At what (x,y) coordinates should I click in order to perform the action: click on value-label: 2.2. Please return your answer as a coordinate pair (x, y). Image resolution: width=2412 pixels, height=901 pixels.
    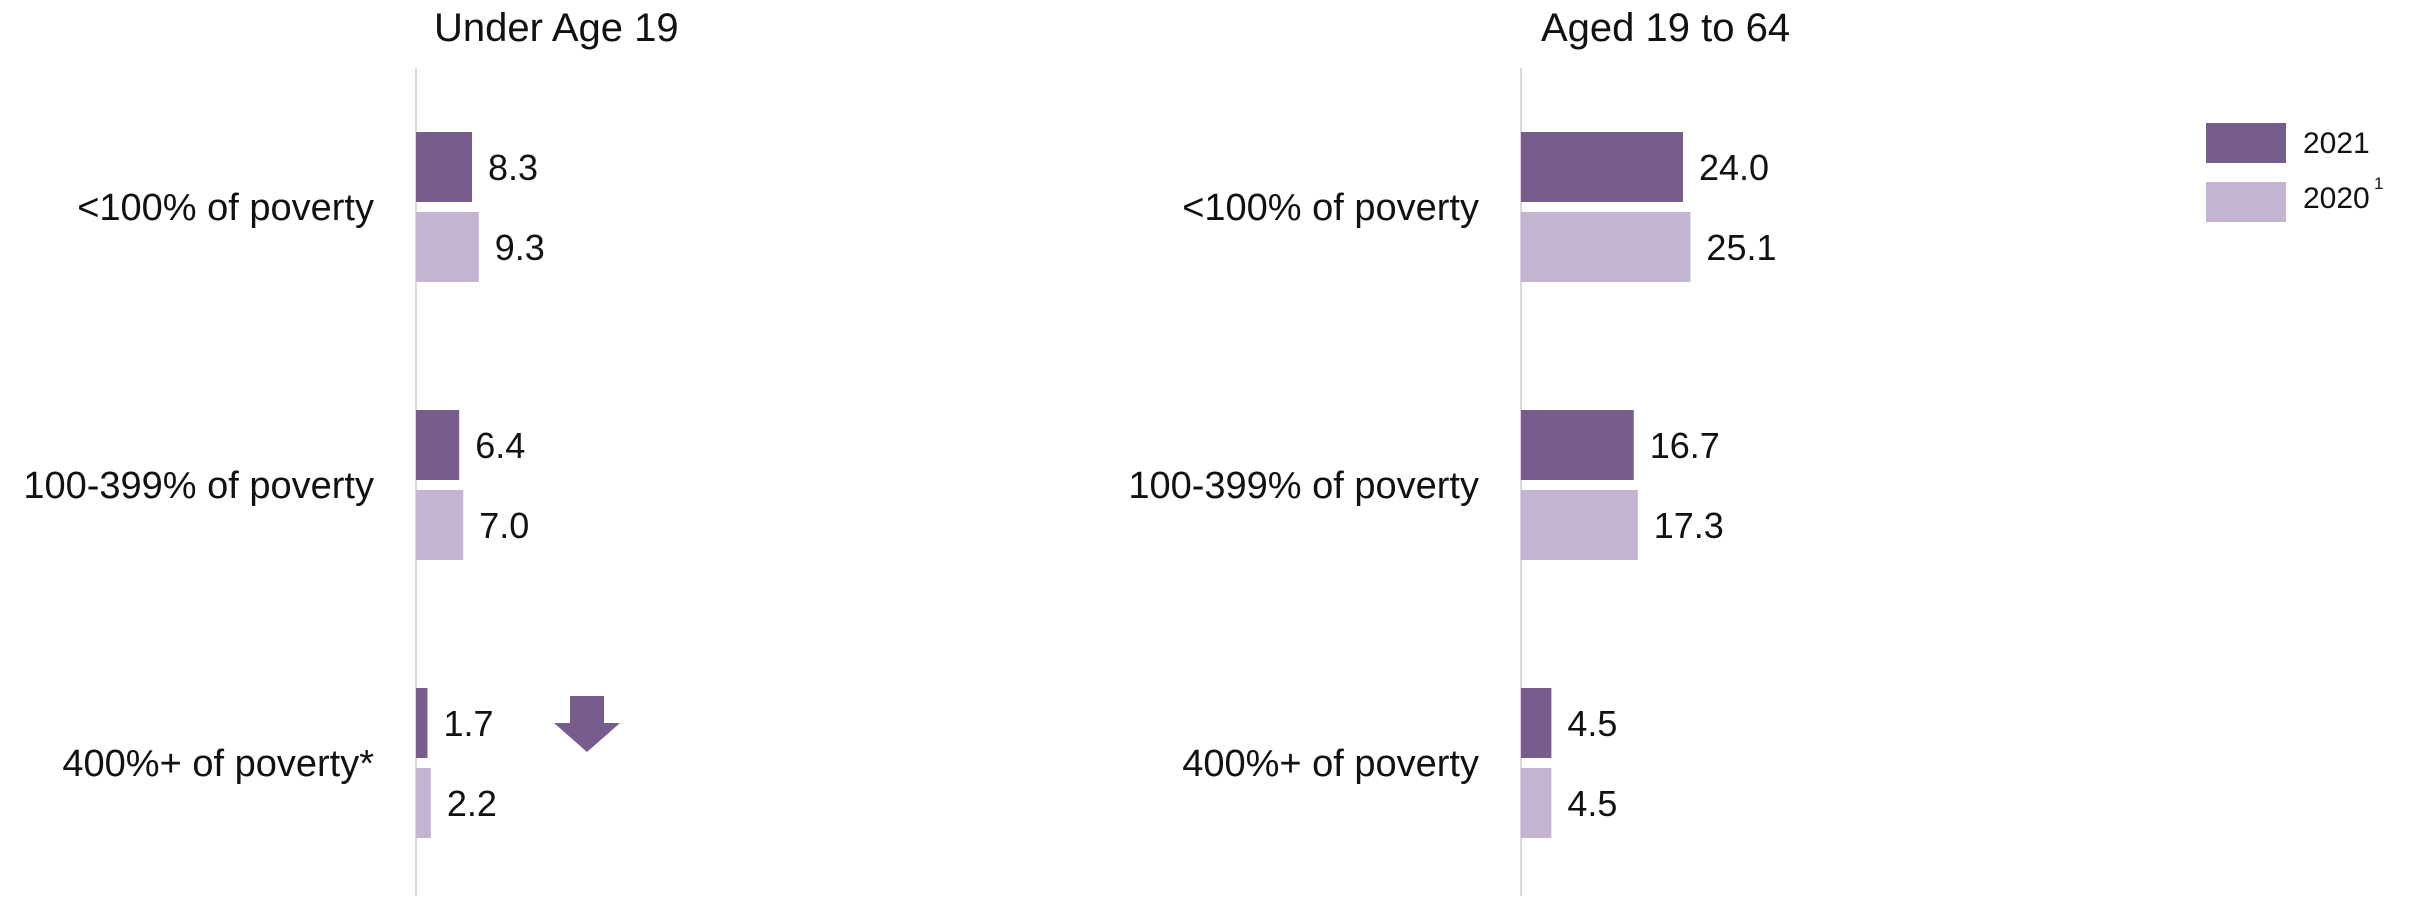
    Looking at the image, I should click on (472, 803).